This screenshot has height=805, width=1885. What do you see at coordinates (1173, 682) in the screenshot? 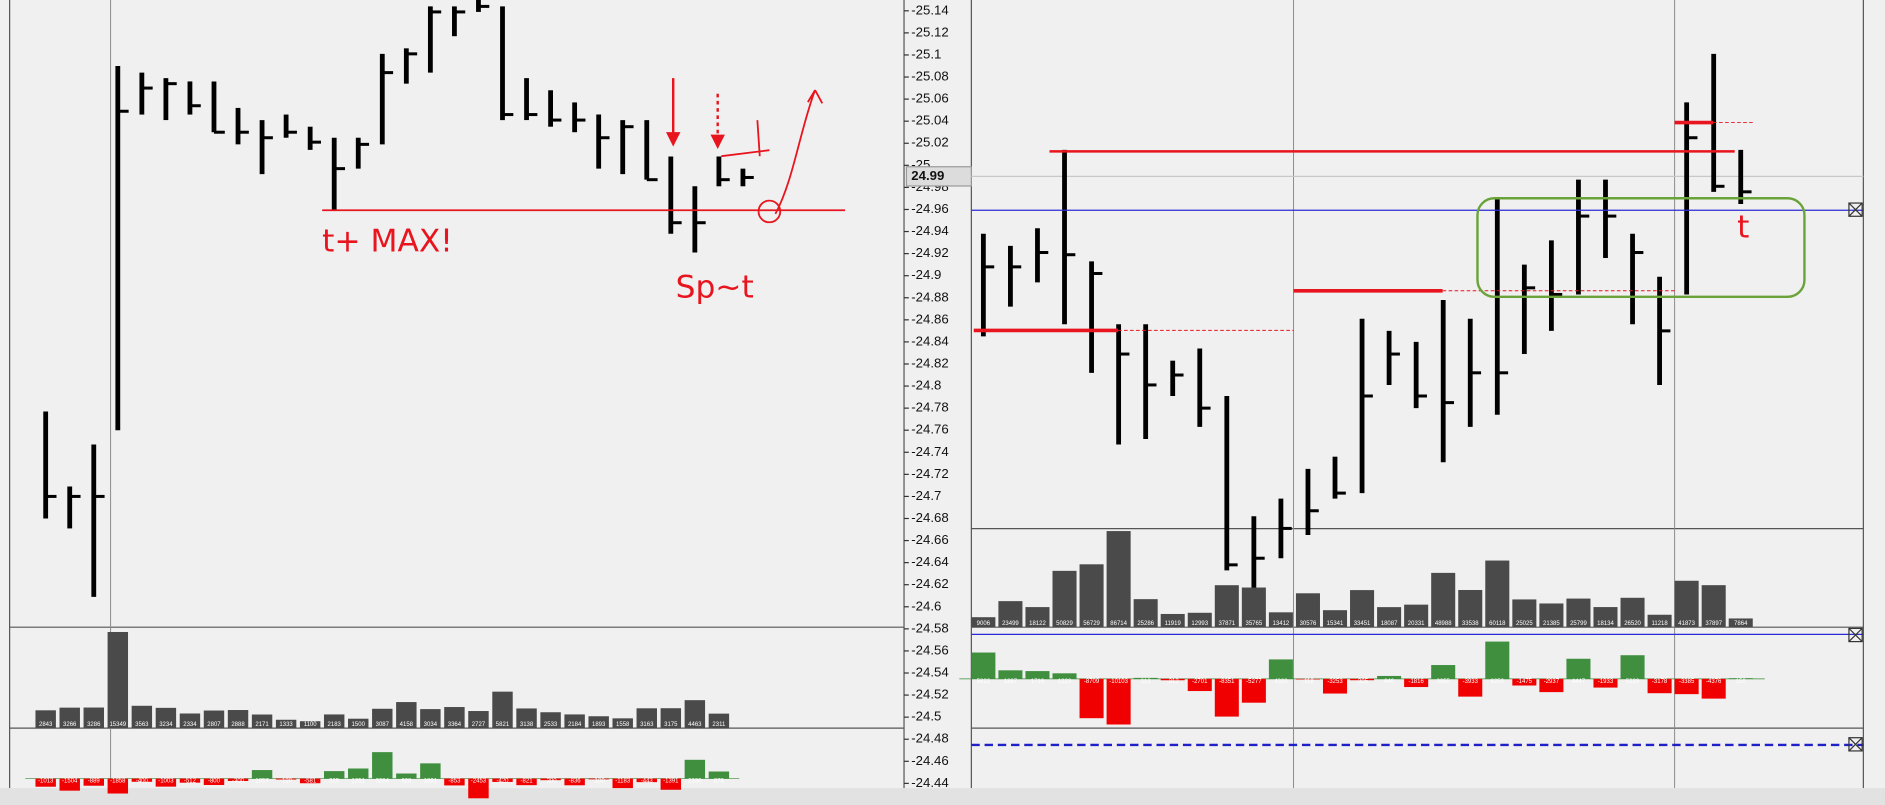
I see `delta-label: -312` at bounding box center [1173, 682].